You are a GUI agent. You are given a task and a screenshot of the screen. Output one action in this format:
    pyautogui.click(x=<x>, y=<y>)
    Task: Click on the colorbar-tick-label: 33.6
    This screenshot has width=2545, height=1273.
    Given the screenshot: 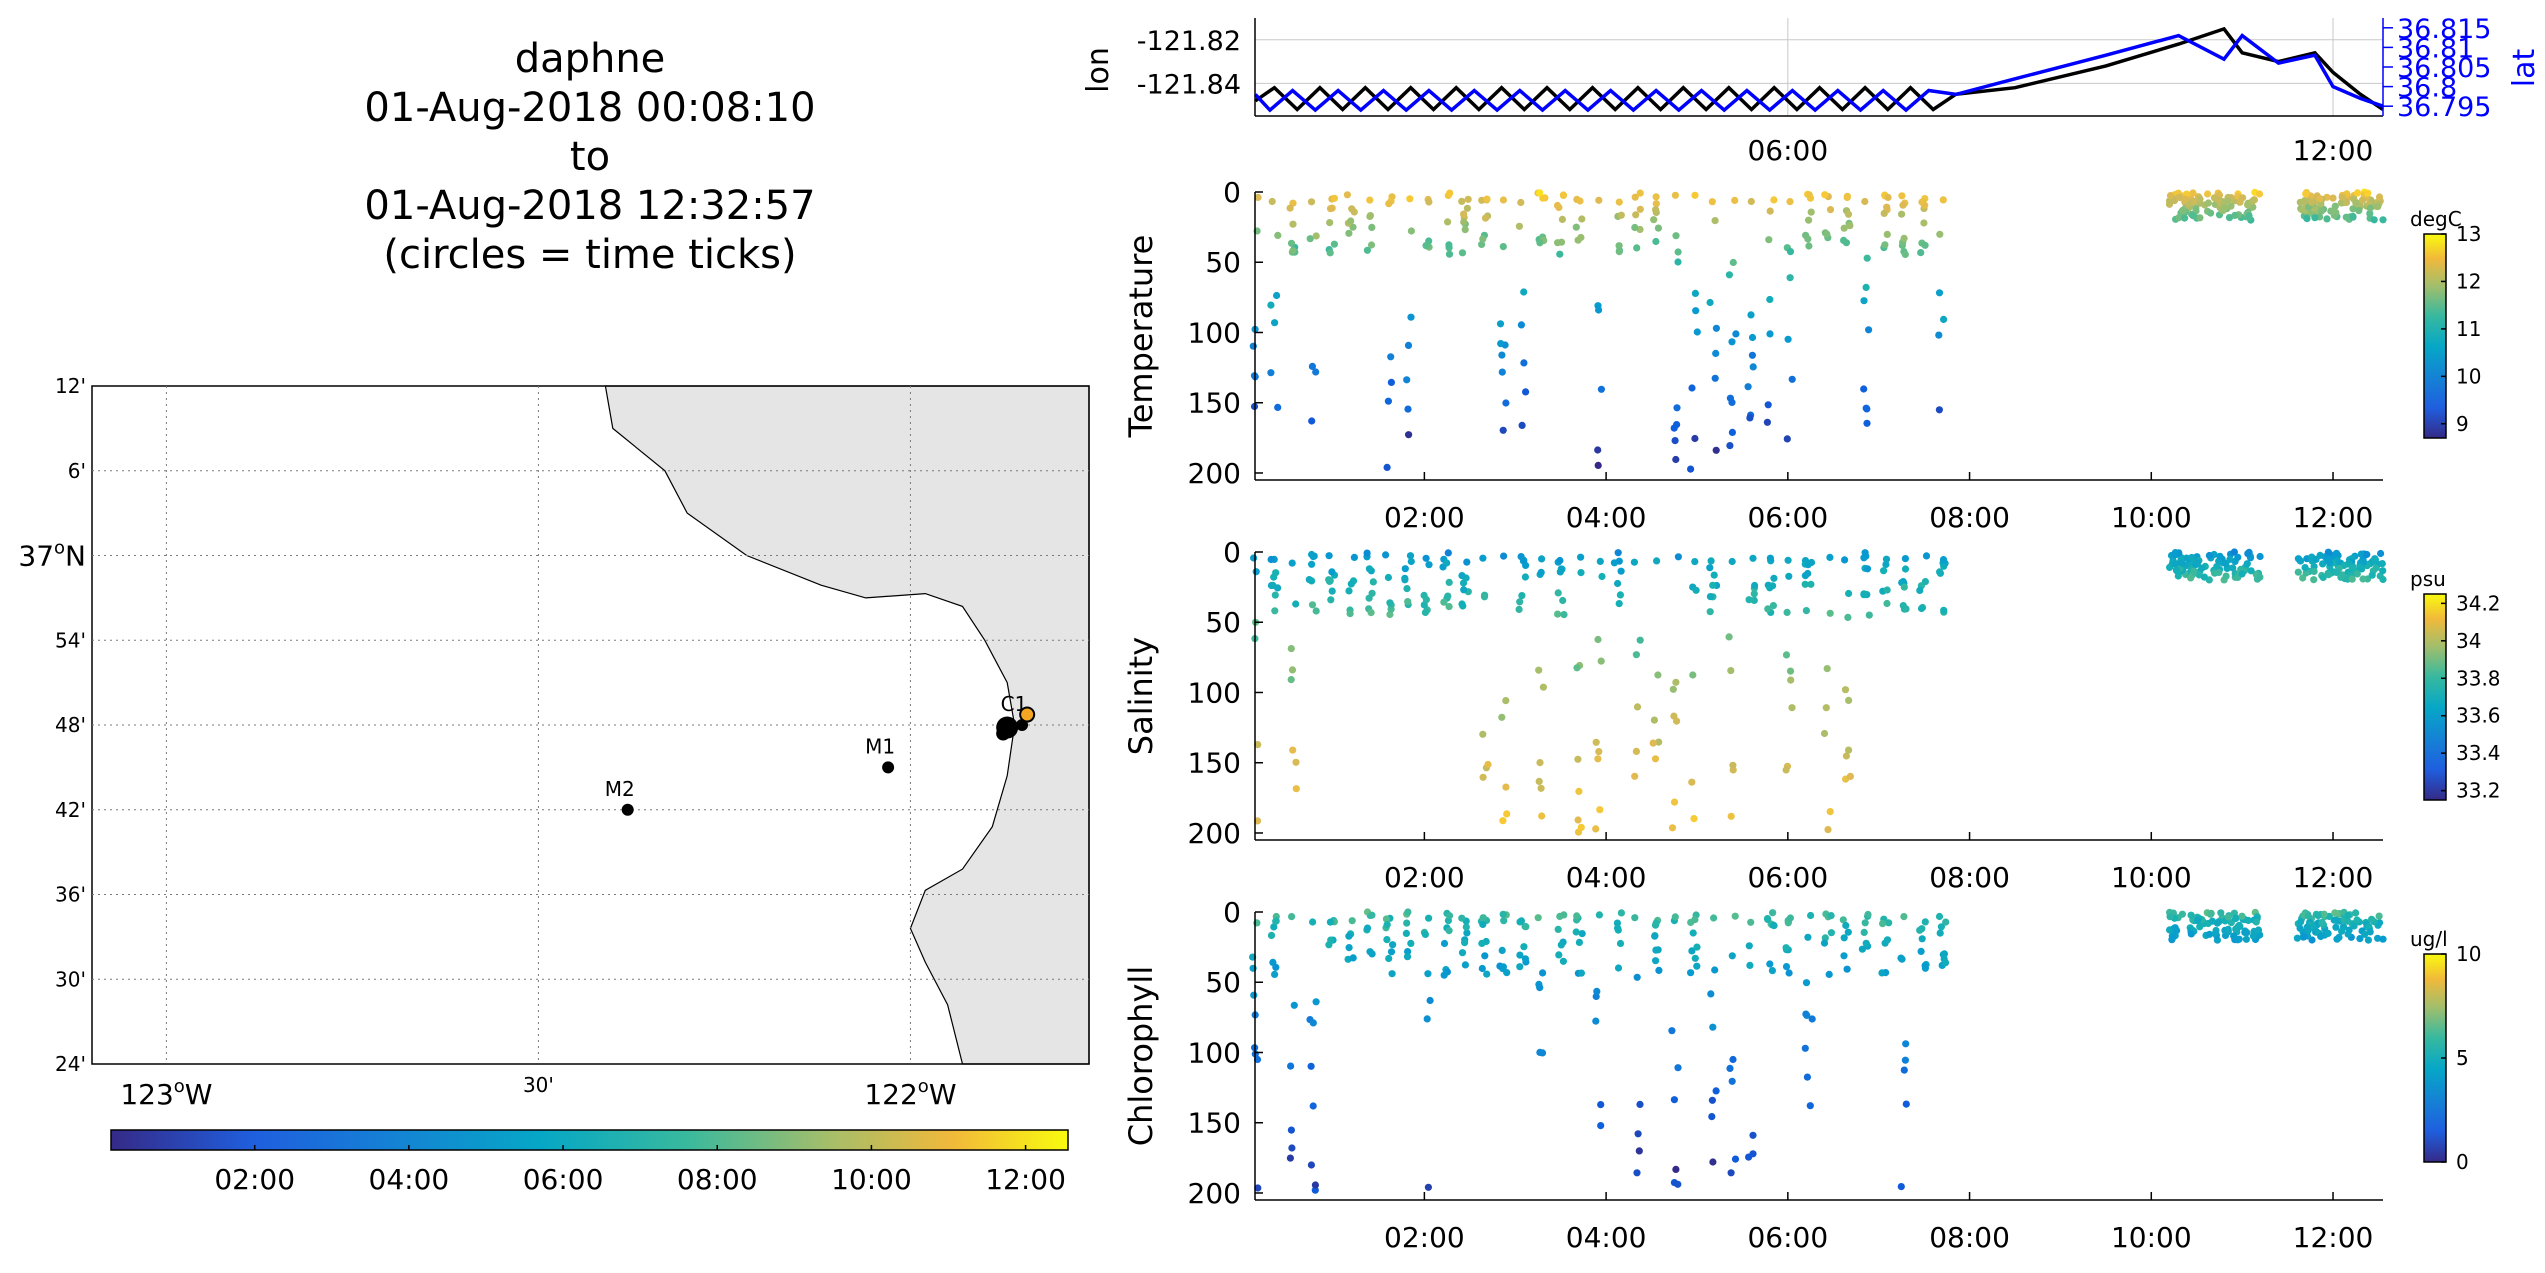 What is the action you would take?
    pyautogui.click(x=2478, y=716)
    